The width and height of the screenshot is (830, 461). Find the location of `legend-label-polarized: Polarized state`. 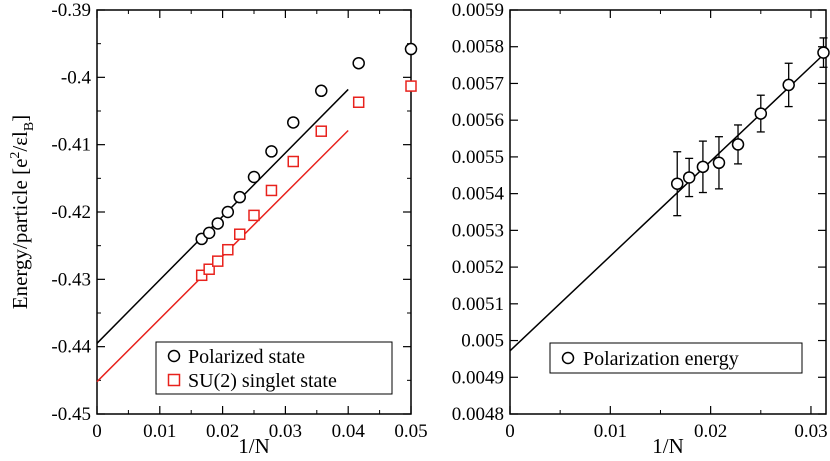

legend-label-polarized: Polarized state is located at coordinates (246, 357).